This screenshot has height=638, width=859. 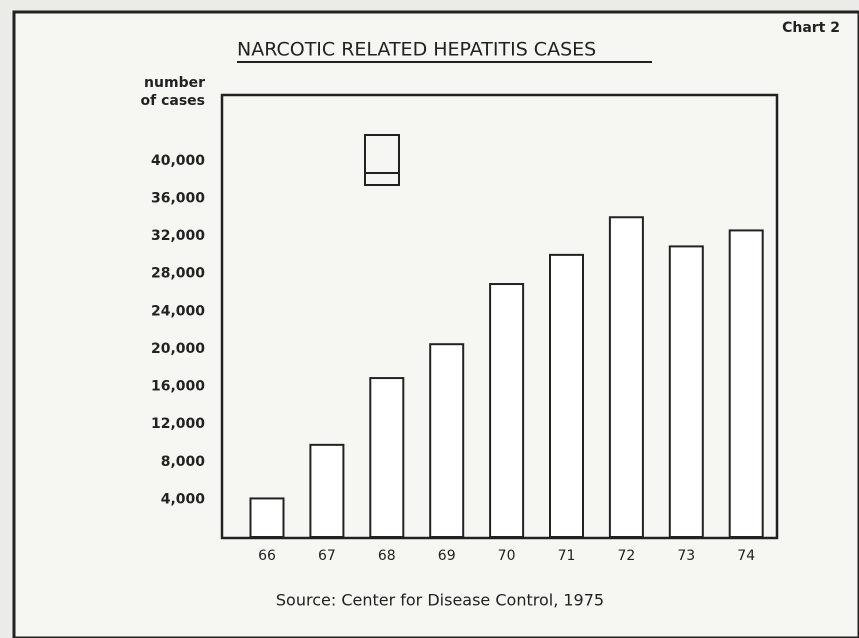 What do you see at coordinates (447, 556) in the screenshot?
I see `x-tick-label: 69` at bounding box center [447, 556].